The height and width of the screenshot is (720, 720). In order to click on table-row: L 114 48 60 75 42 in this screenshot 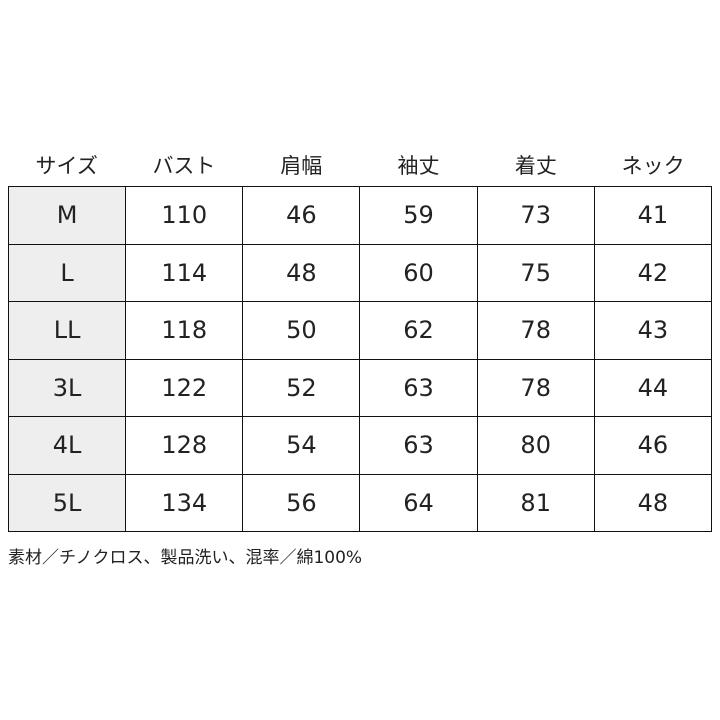, I will do `click(360, 272)`.